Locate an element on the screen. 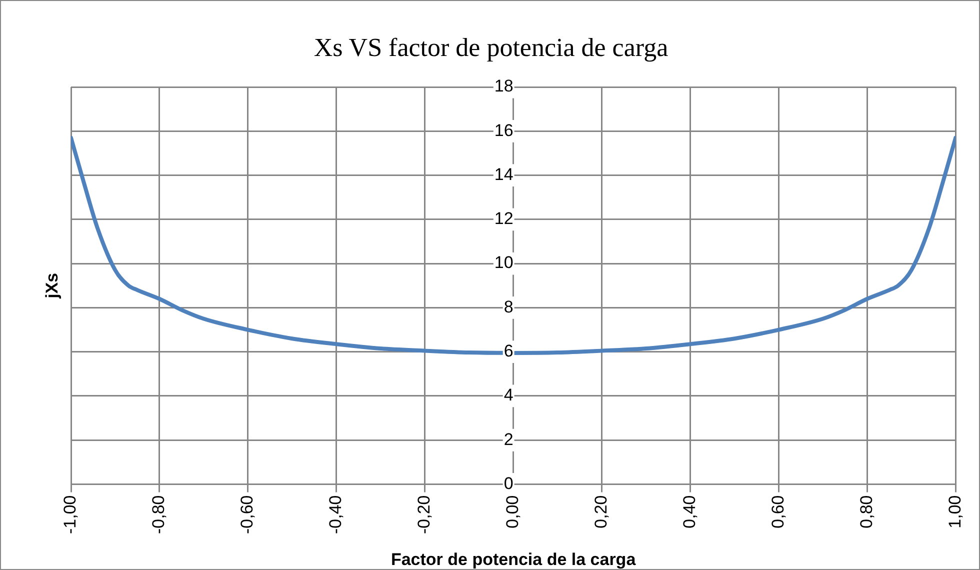 Image resolution: width=980 pixels, height=570 pixels. y-tick-label: 10 is located at coordinates (504, 262).